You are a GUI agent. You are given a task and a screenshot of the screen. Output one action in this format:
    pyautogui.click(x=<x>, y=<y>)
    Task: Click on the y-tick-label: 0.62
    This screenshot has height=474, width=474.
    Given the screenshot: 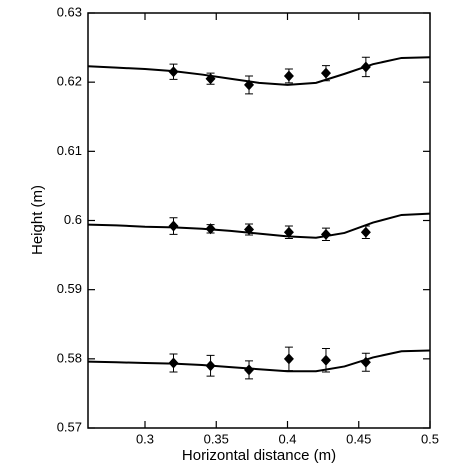 What is the action you would take?
    pyautogui.click(x=69, y=81)
    